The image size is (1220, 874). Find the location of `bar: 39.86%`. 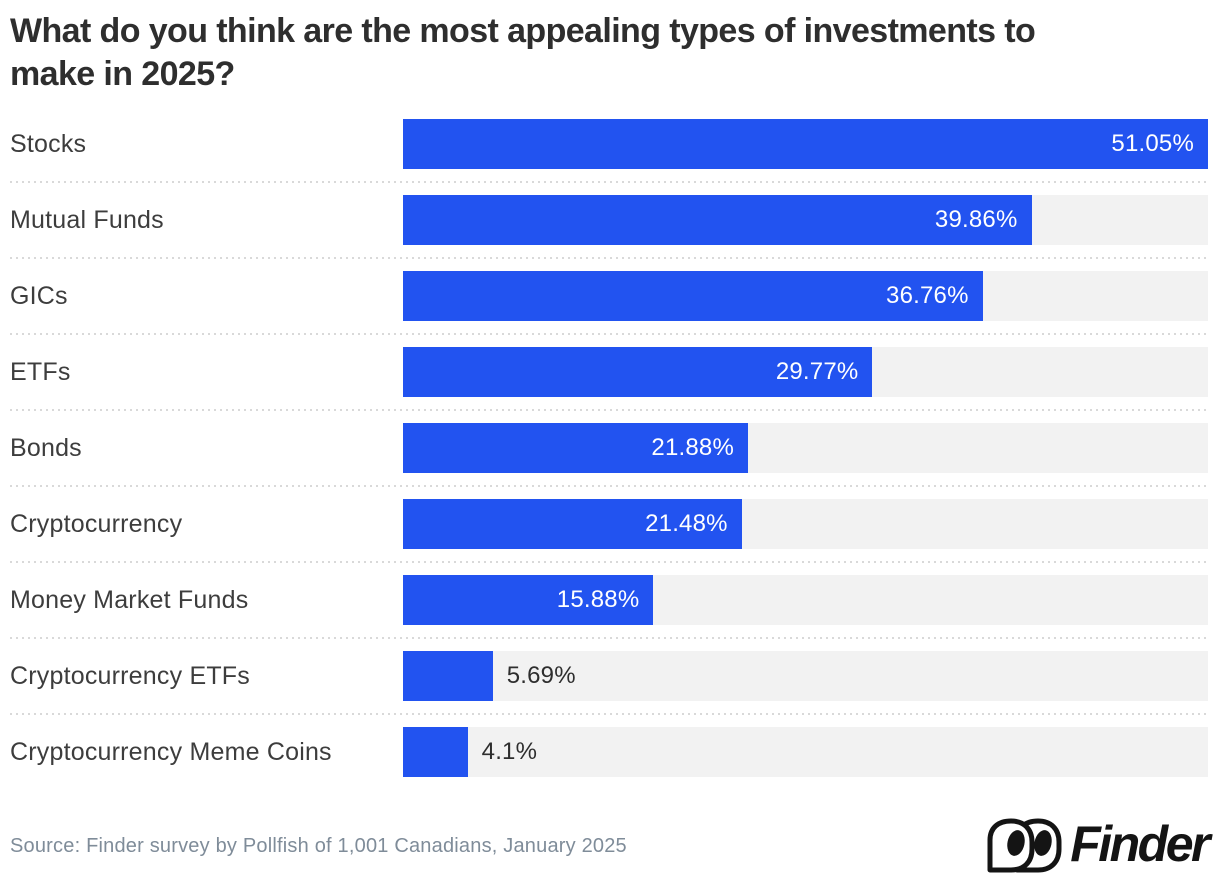

bar: 39.86% is located at coordinates (717, 220).